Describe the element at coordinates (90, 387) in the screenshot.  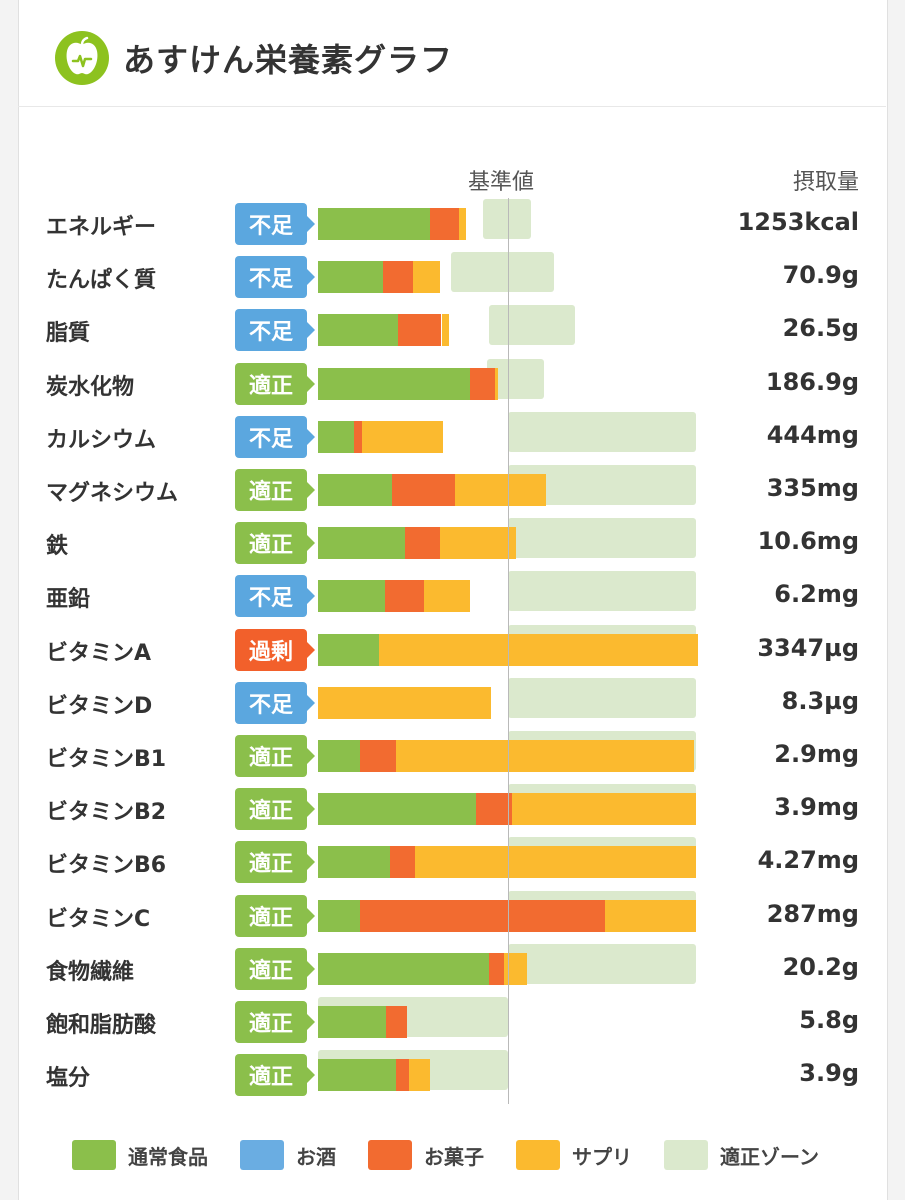
I see `nutrient-name: 炭水化物` at that location.